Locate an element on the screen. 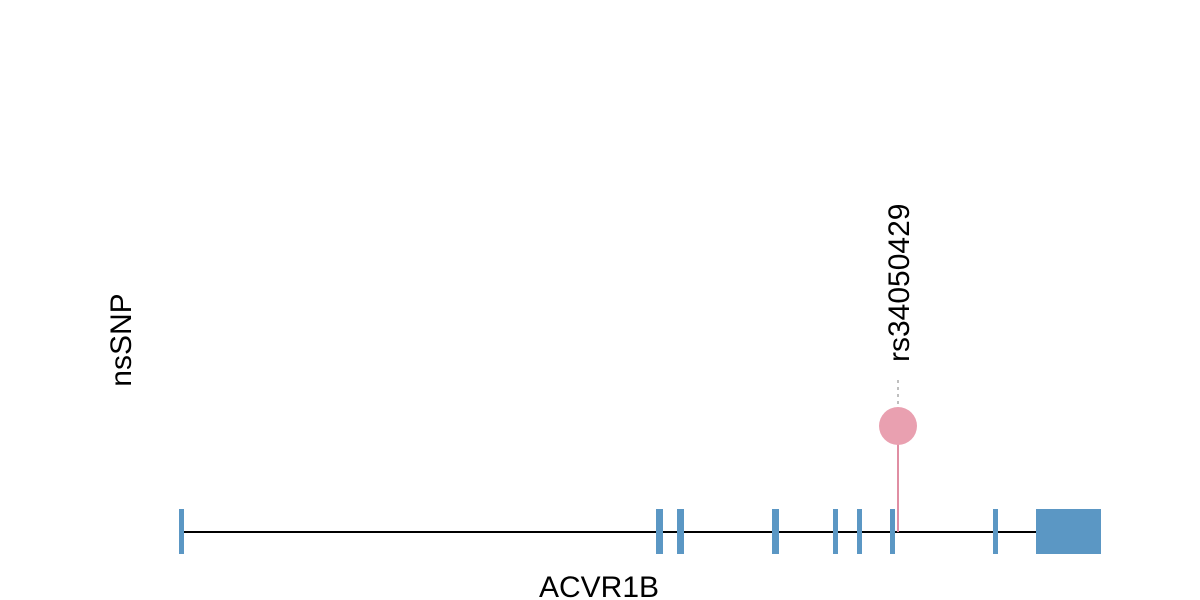  snp-marker is located at coordinates (898, 426).